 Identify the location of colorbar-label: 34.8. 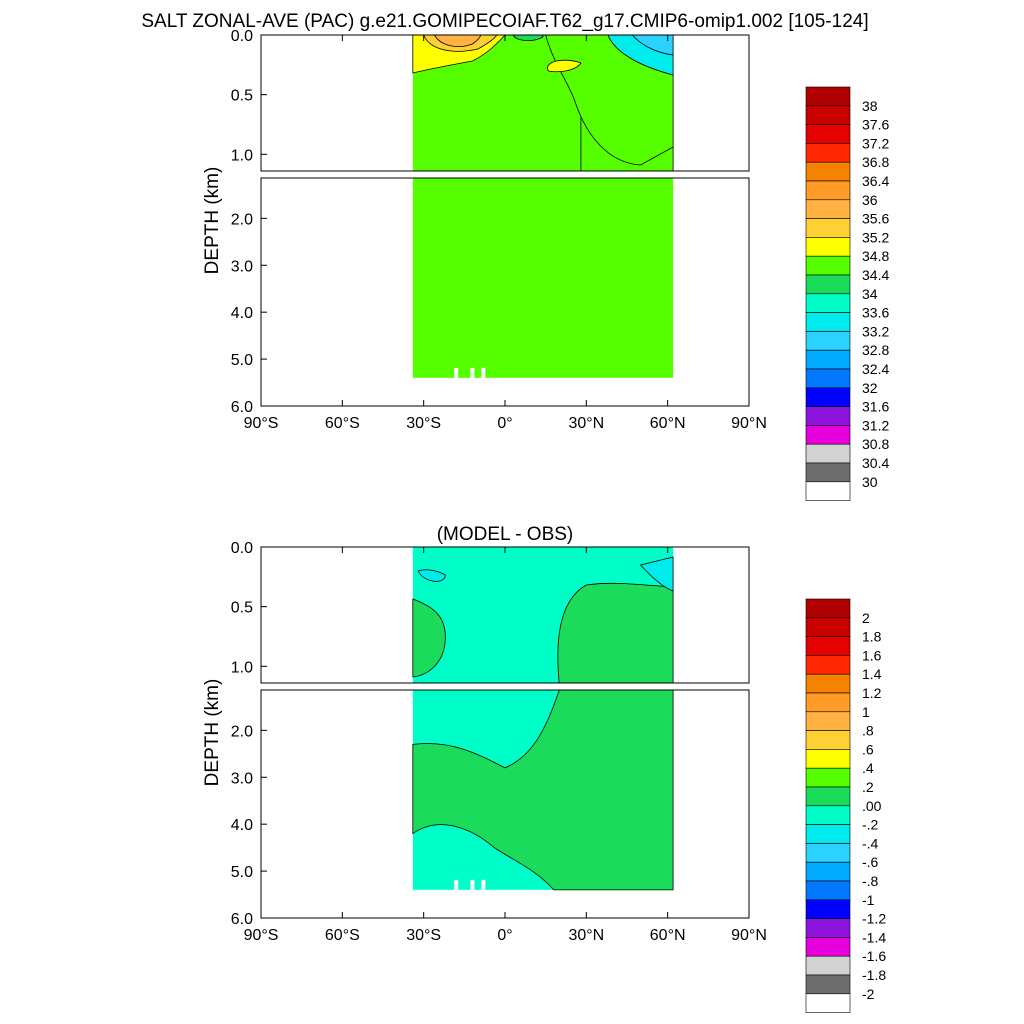
(875, 256).